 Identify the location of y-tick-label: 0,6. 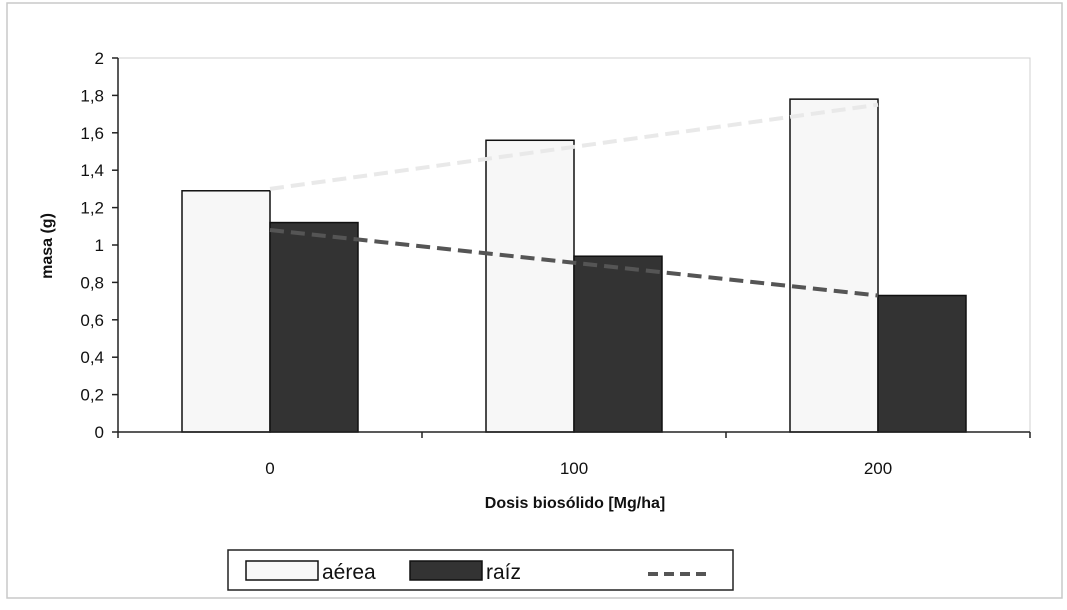
(92, 320).